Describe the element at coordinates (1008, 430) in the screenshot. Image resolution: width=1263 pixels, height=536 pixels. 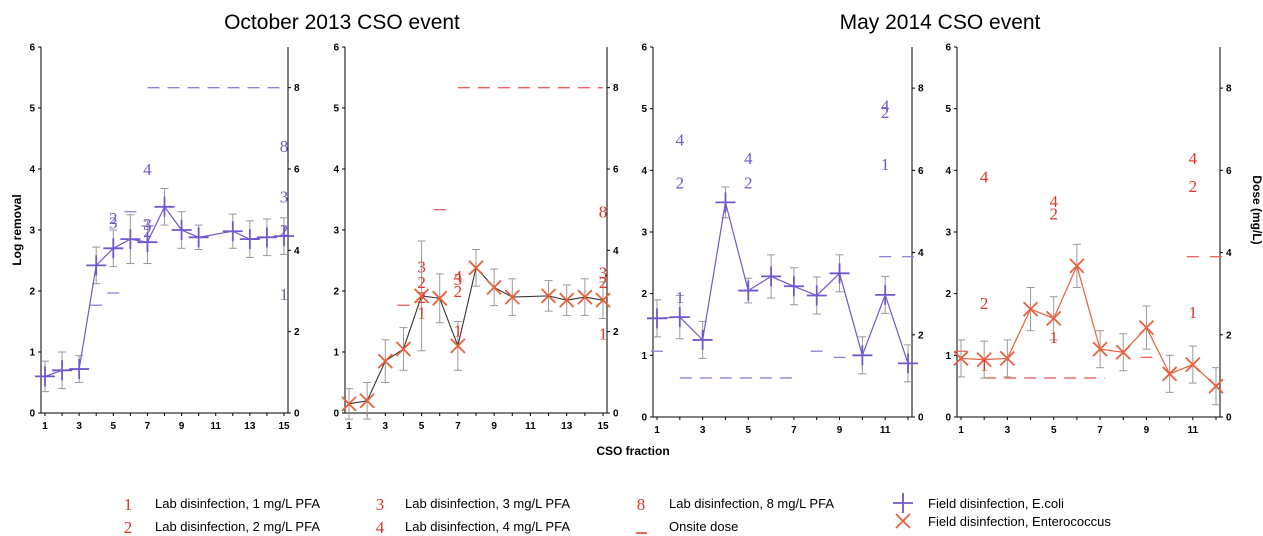
I see `x-tick-label: 3` at that location.